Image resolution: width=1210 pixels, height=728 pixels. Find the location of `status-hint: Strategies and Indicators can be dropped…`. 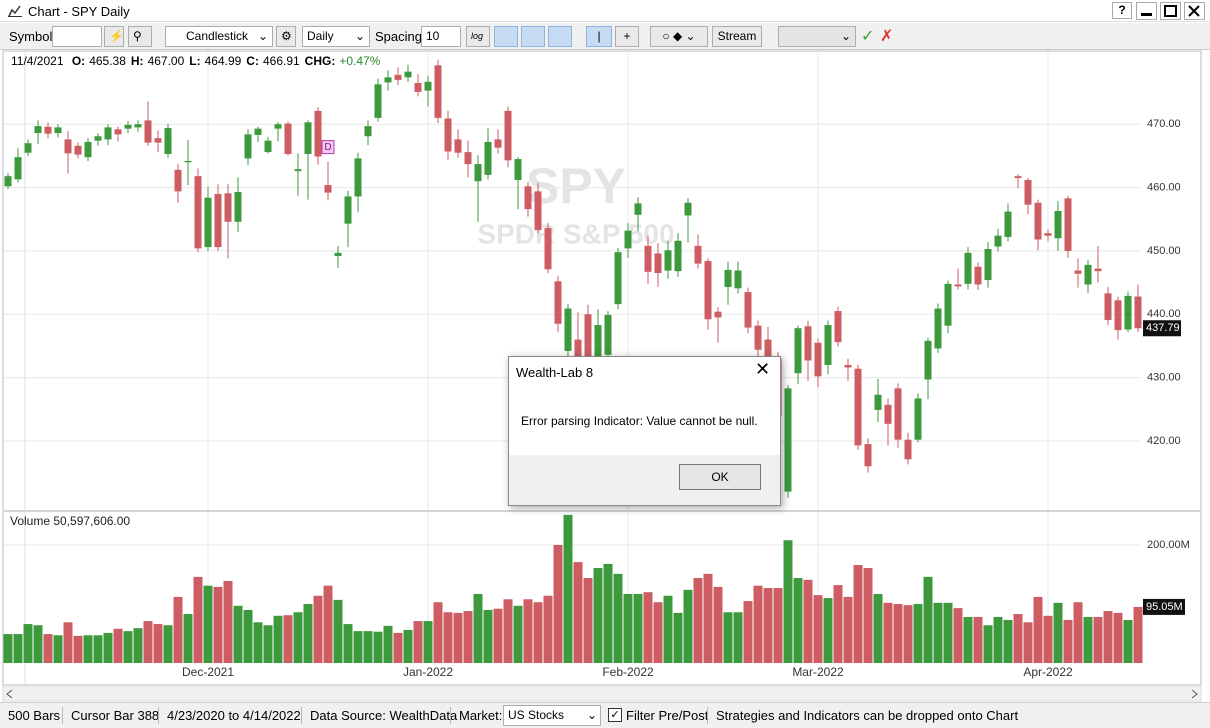

status-hint: Strategies and Indicators can be dropped… is located at coordinates (867, 715).